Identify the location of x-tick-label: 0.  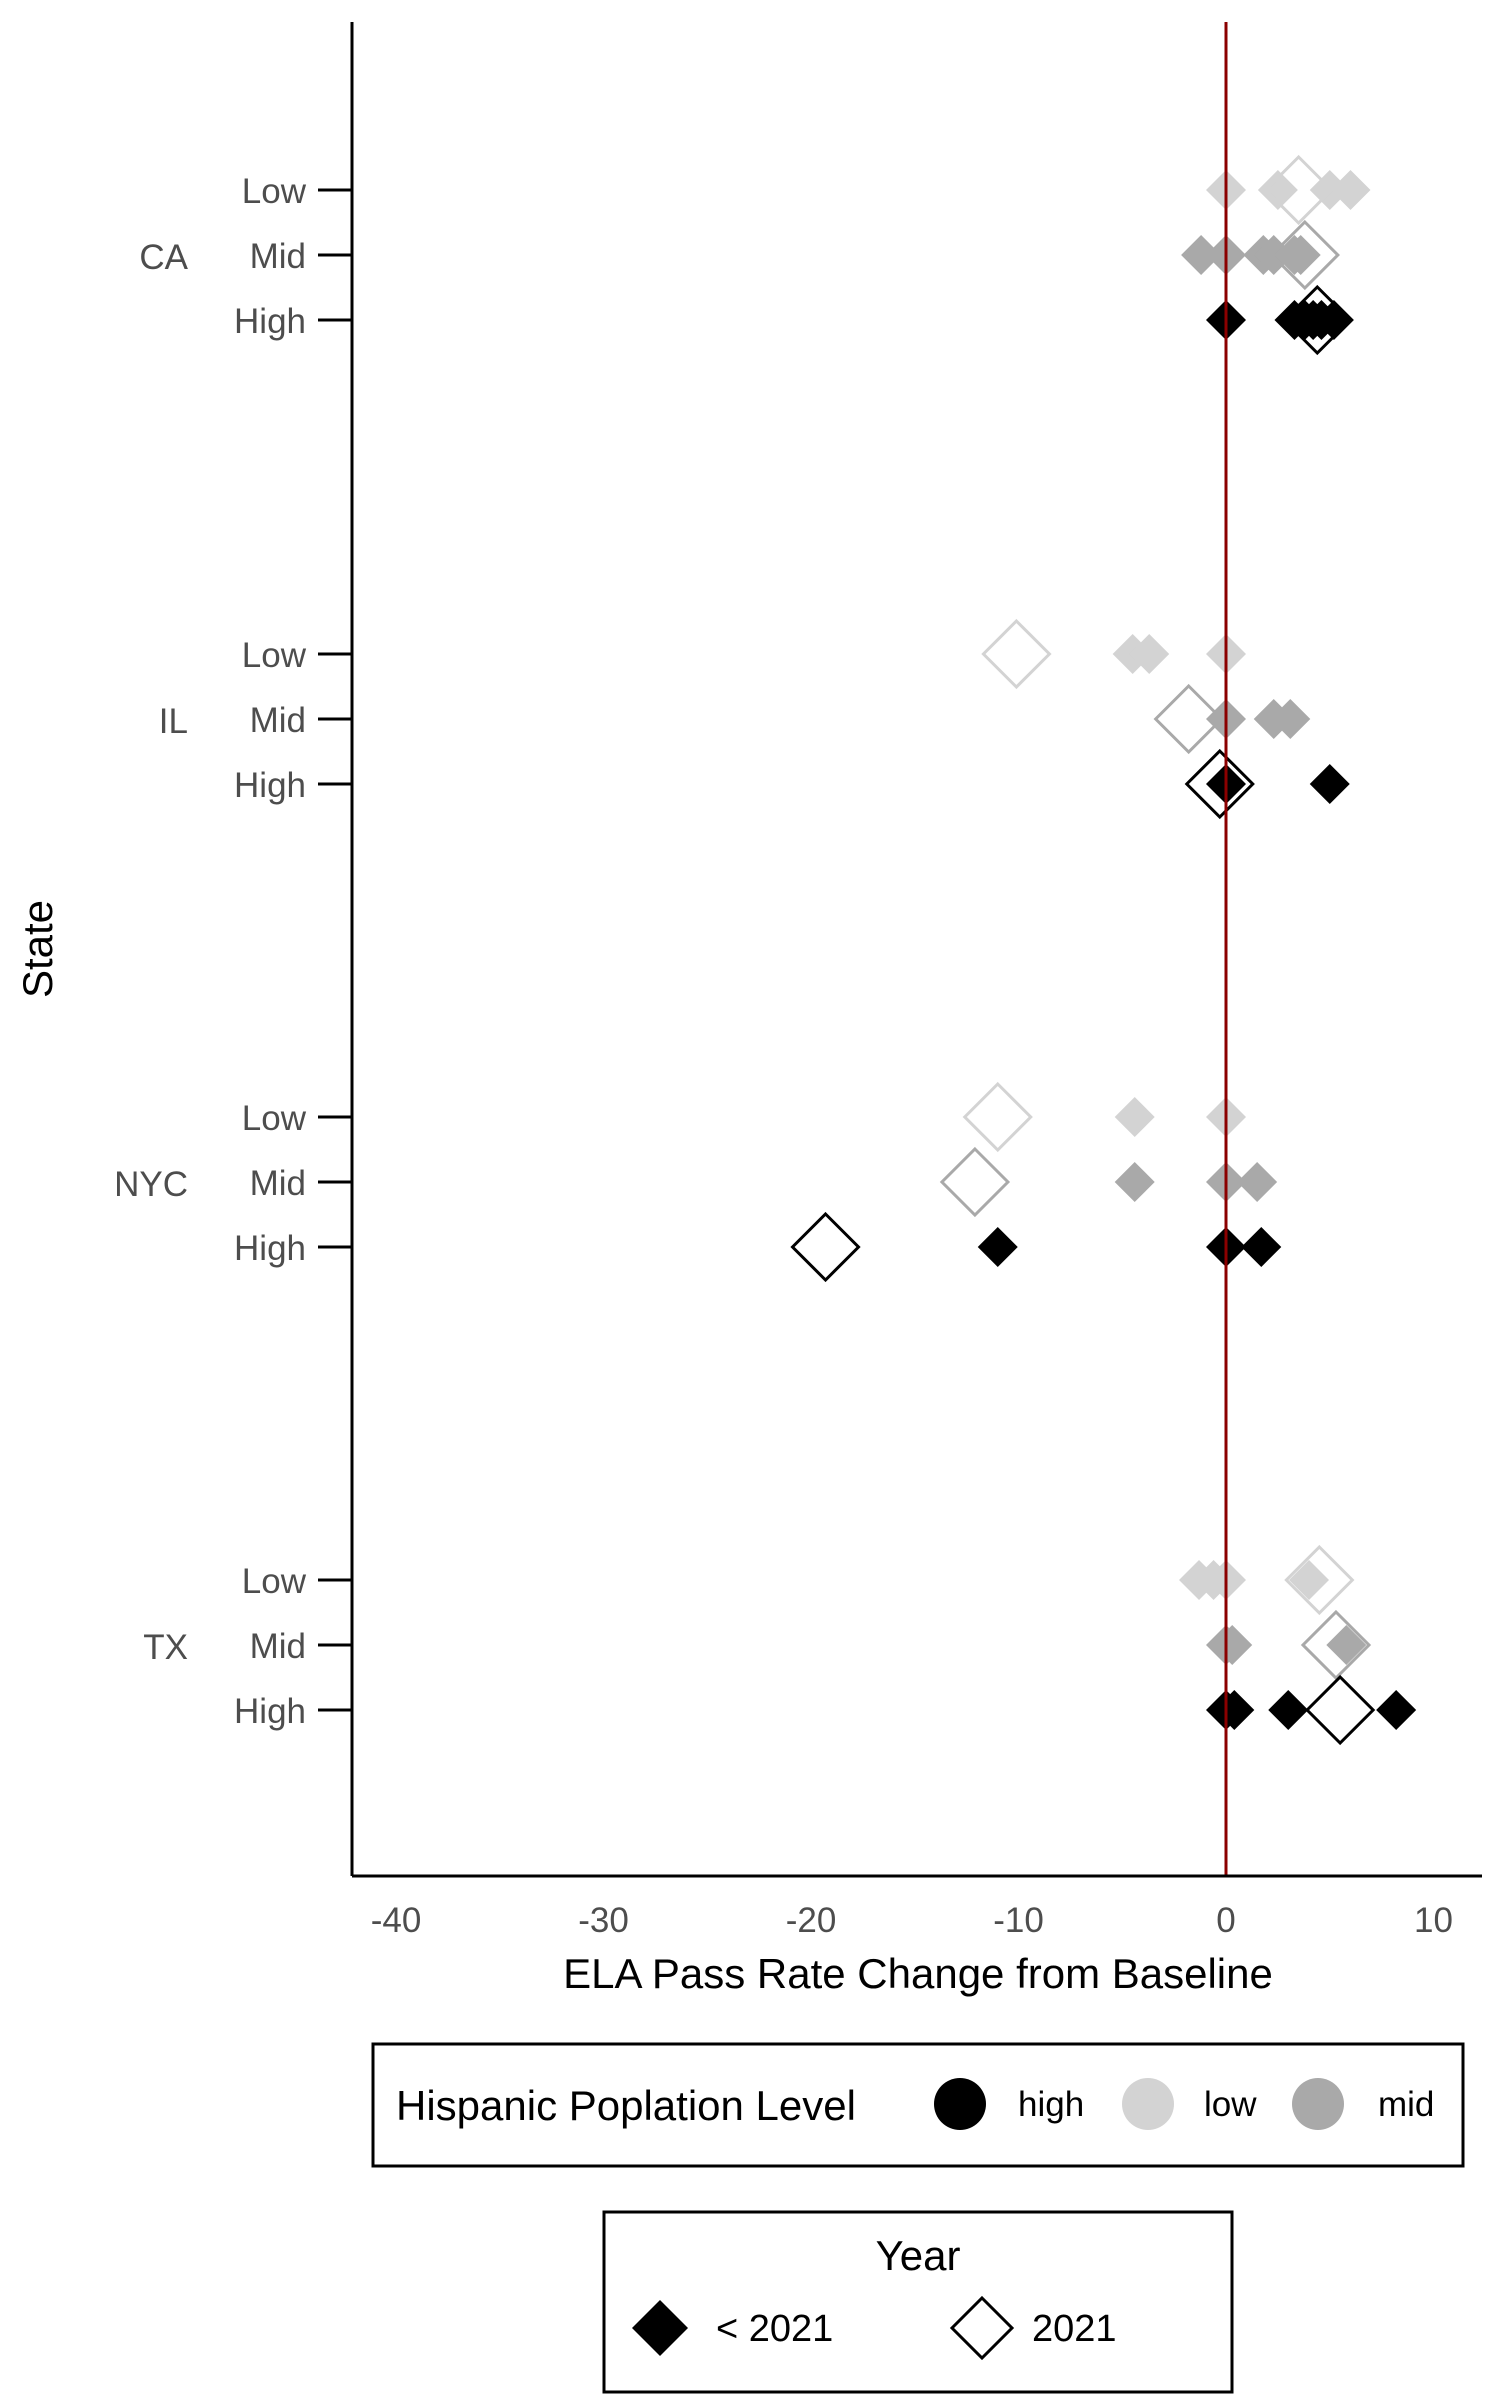
(1225, 1920).